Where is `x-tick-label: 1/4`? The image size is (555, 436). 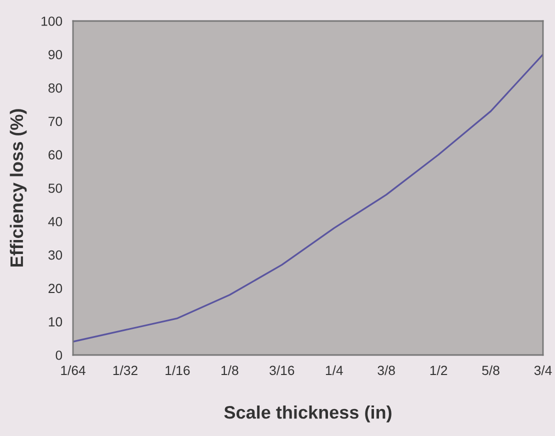 x-tick-label: 1/4 is located at coordinates (334, 370).